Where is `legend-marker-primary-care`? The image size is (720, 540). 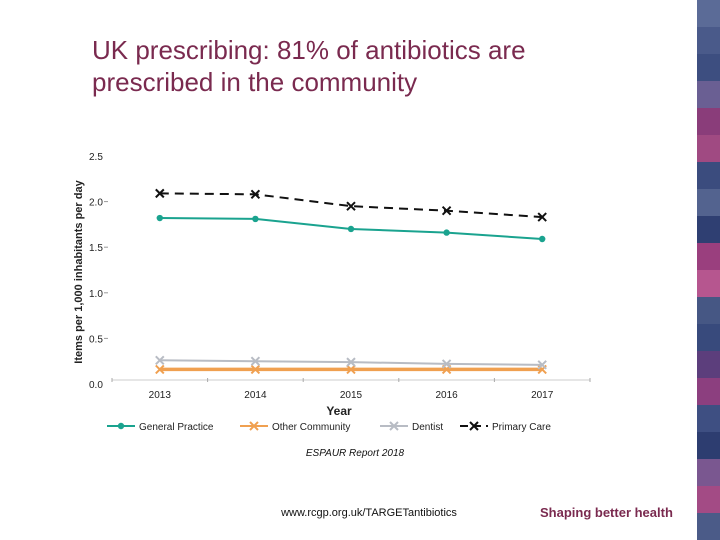 legend-marker-primary-care is located at coordinates (474, 426).